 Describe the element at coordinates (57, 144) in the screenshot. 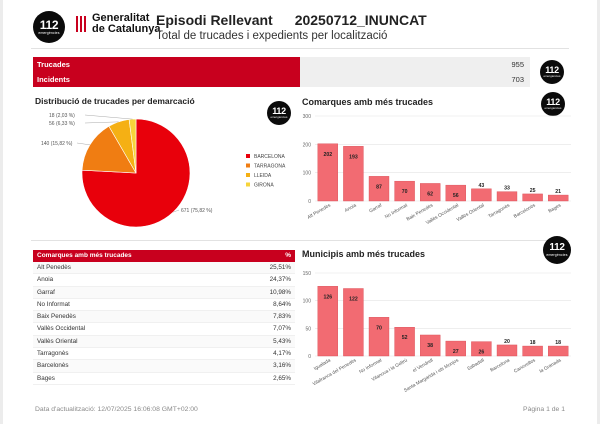

I see `pie-value-label: 140 (15,82 %)` at that location.